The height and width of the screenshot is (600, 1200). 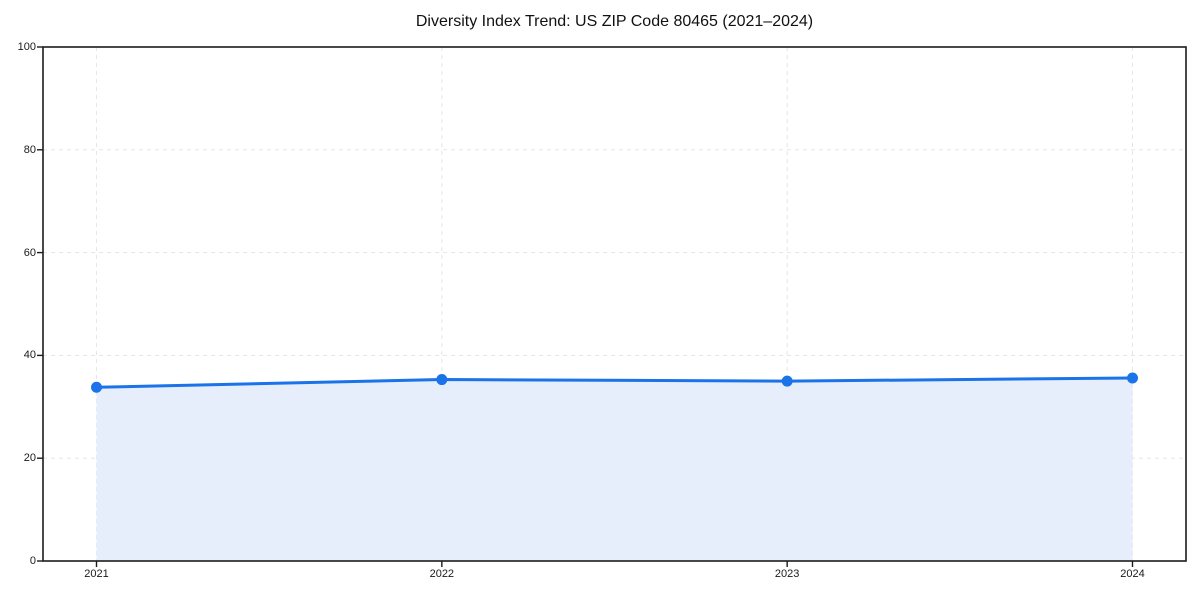 What do you see at coordinates (32, 561) in the screenshot?
I see `y-tick-label: 0` at bounding box center [32, 561].